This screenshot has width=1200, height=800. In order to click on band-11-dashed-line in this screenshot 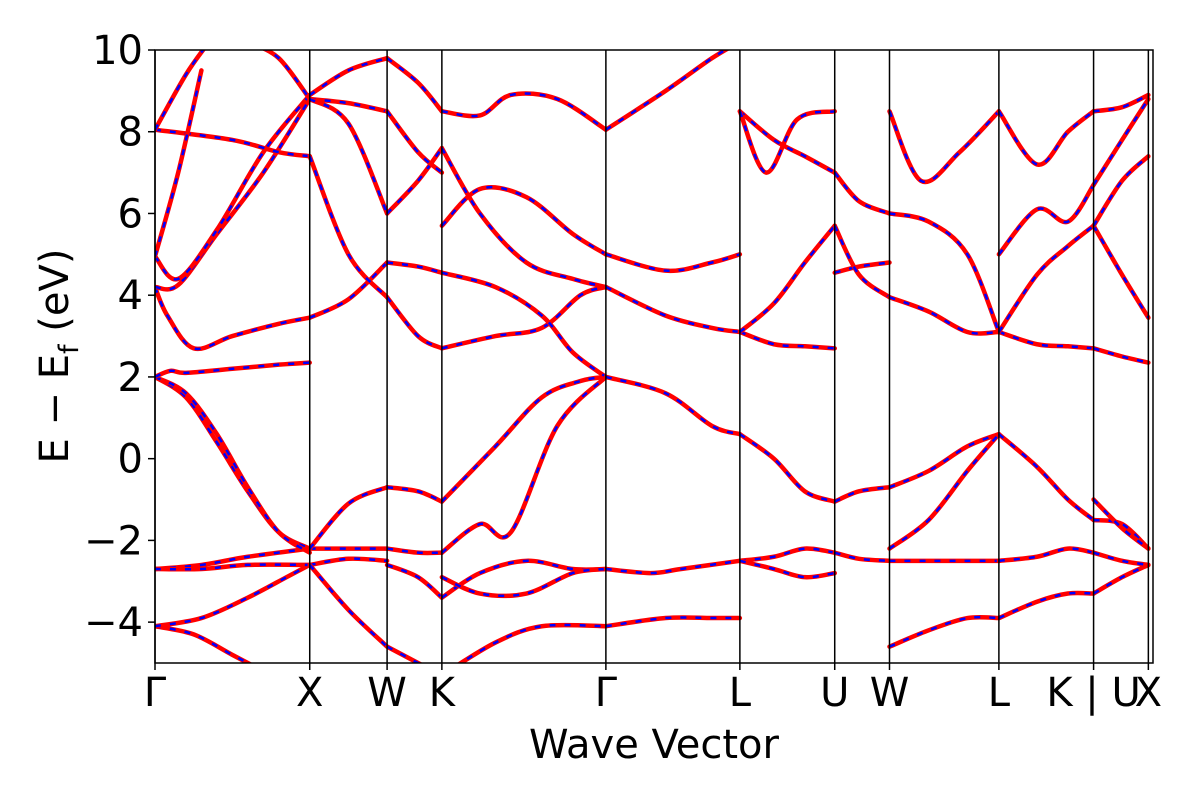, I will do `click(179, 163)`.